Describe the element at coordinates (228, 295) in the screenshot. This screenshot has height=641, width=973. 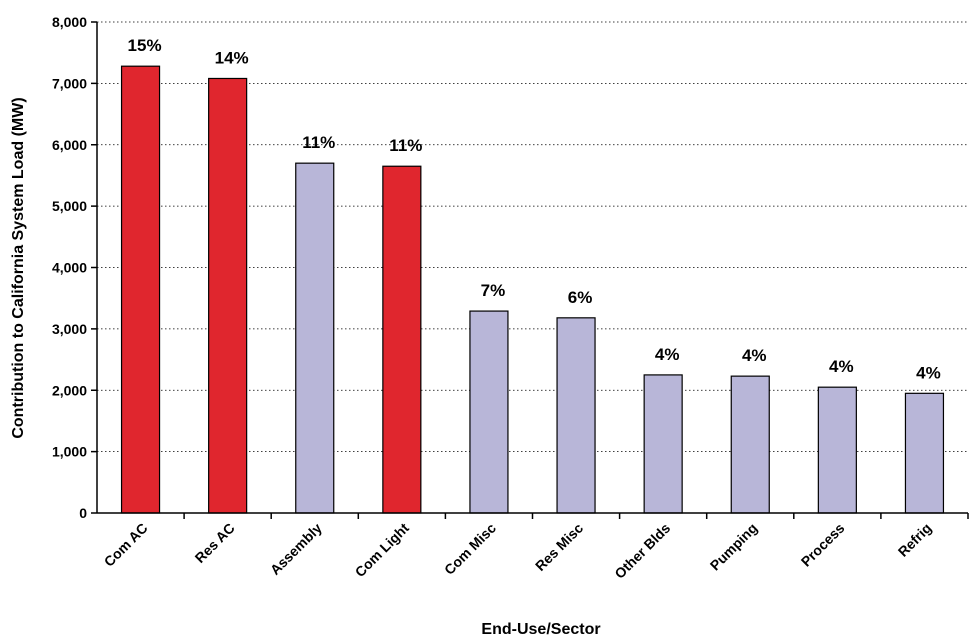
I see `bar-res-ac` at that location.